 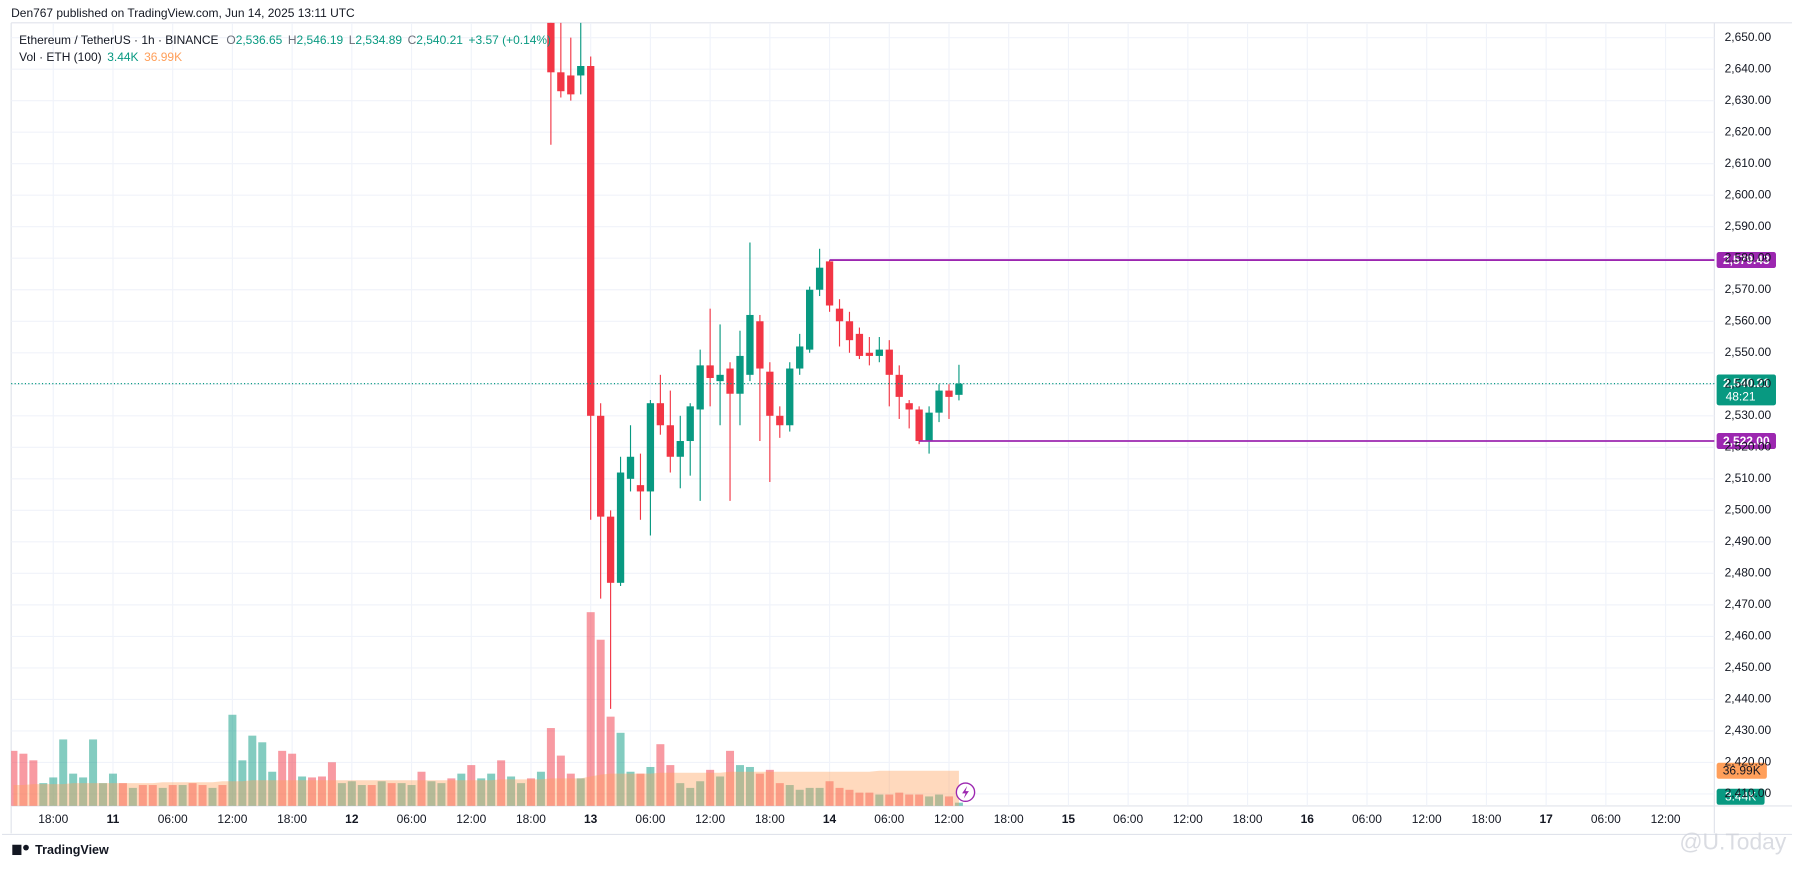 What do you see at coordinates (1748, 604) in the screenshot?
I see `y-tick-label: 2,470.00` at bounding box center [1748, 604].